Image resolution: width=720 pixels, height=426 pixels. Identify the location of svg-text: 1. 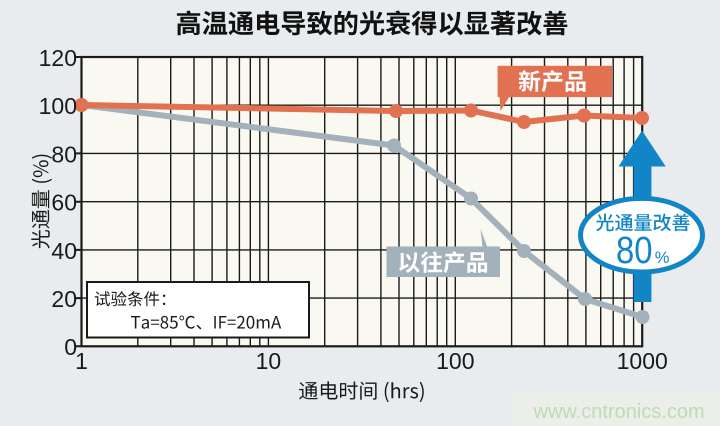
(81, 361).